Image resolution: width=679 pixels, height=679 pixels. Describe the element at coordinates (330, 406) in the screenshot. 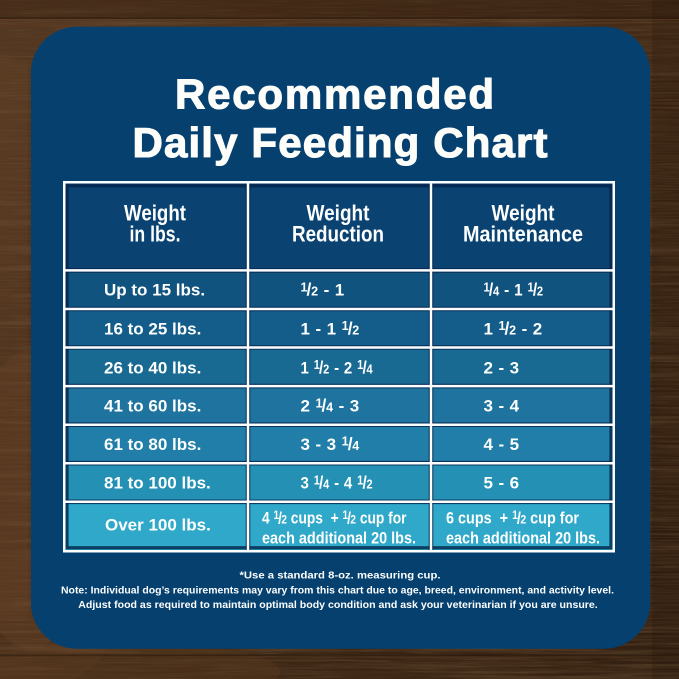

I see `svg-text: 2 1/4 - 3` at that location.